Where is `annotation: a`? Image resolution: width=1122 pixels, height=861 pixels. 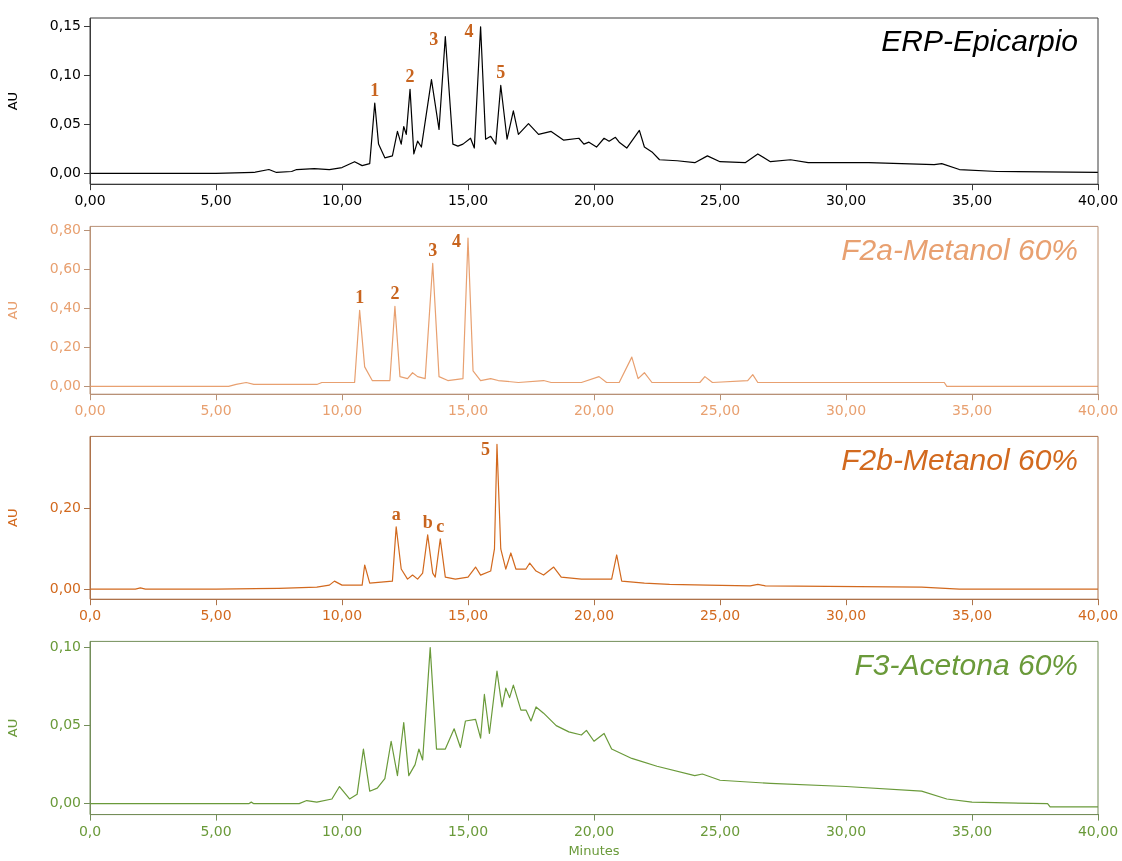 annotation: a is located at coordinates (396, 513).